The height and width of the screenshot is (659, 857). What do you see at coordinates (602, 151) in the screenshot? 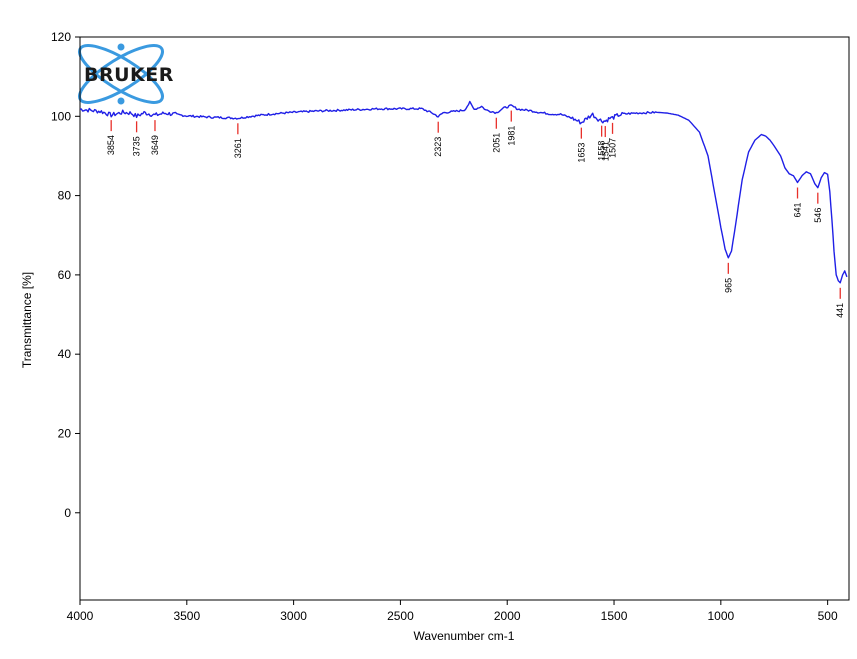
I see `peak-label: 1558` at bounding box center [602, 151].